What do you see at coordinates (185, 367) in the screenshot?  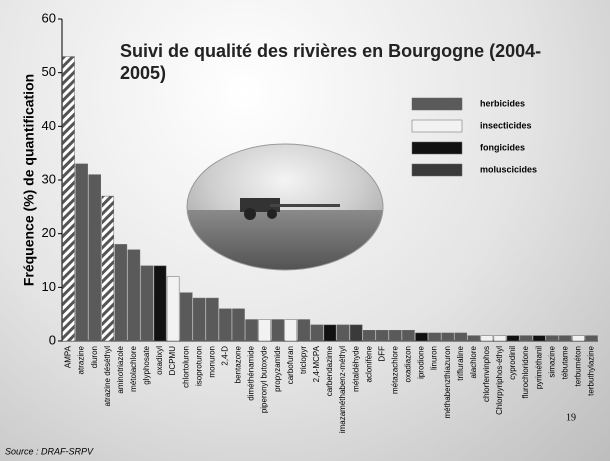 I see `x-tick-label: chlortoluron` at bounding box center [185, 367].